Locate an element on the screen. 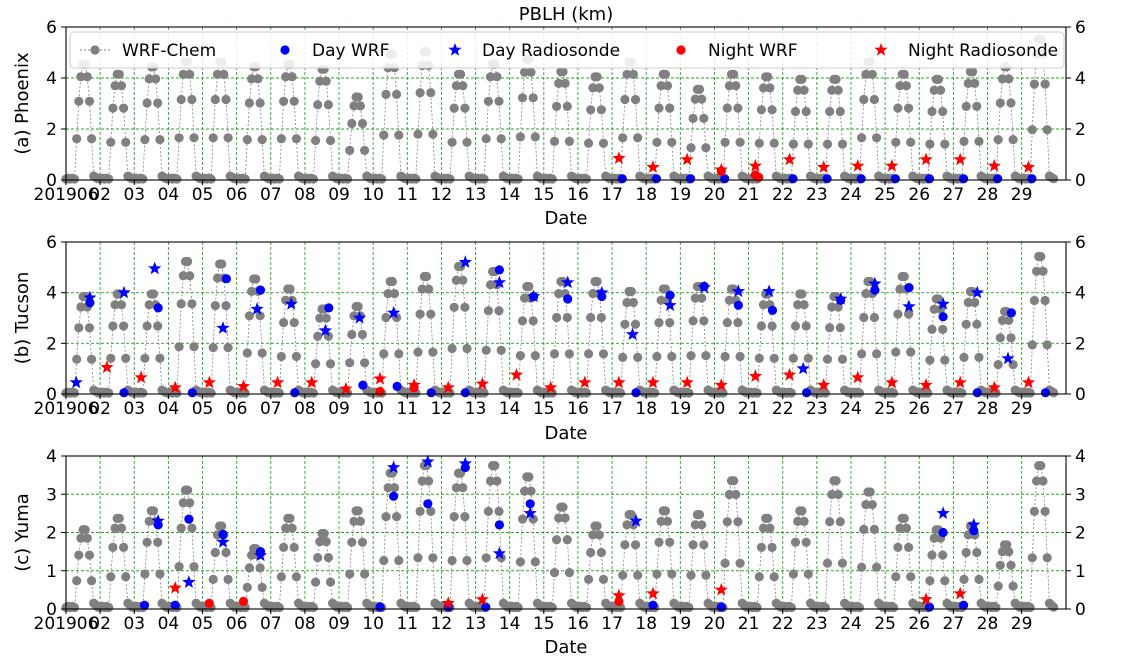  x-tick-label: 10 is located at coordinates (373, 624).